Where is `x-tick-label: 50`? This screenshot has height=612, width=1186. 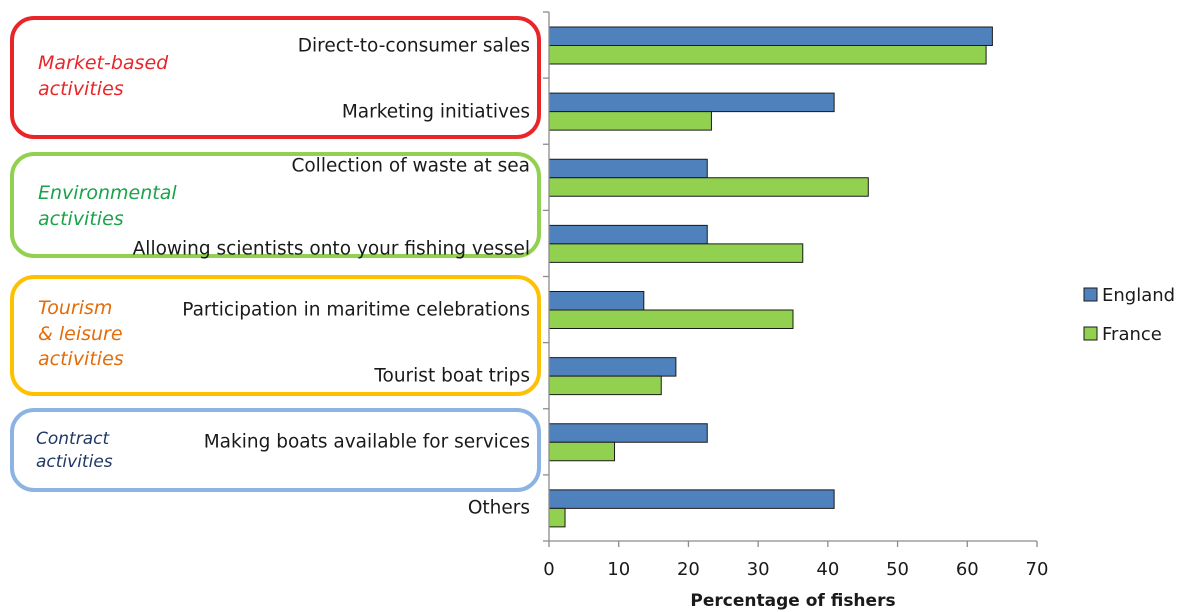 x-tick-label: 50 is located at coordinates (897, 569).